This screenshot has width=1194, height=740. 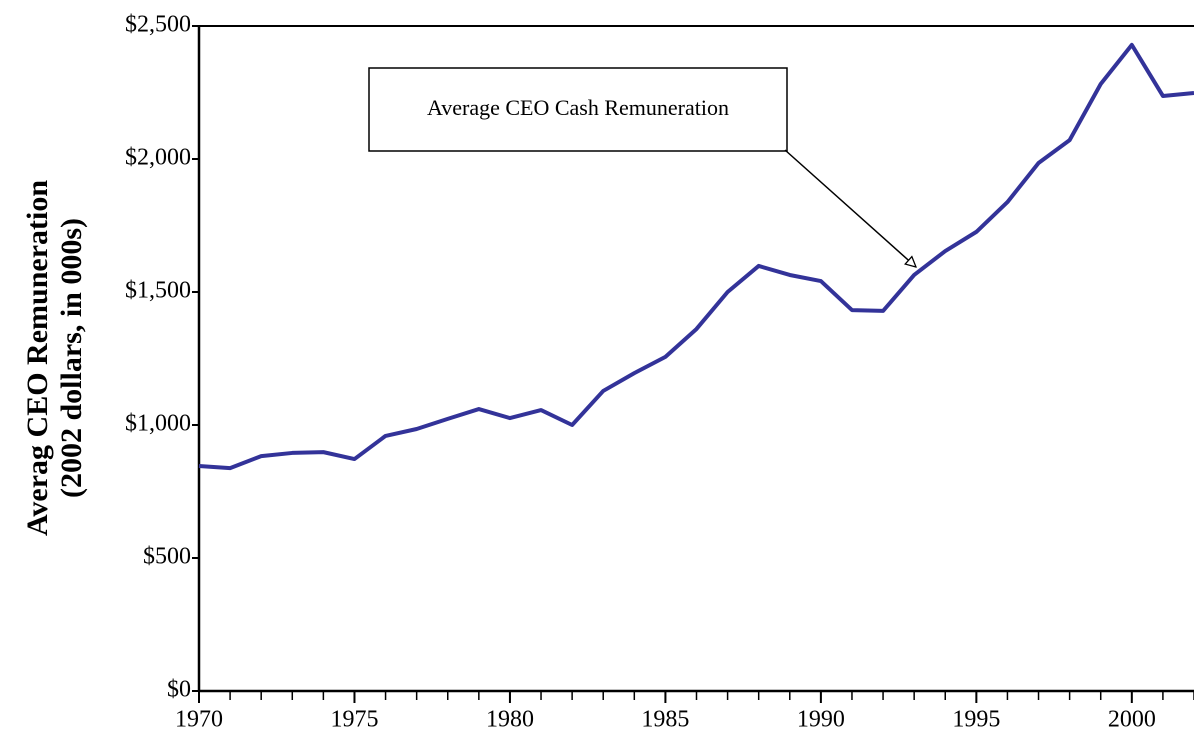 What do you see at coordinates (354, 720) in the screenshot?
I see `x-tick-label: 1975` at bounding box center [354, 720].